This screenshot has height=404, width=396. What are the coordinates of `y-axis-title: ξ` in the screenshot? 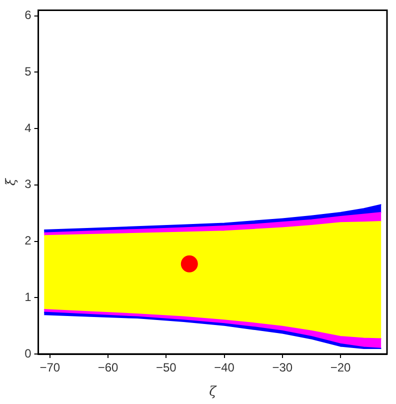 It's located at (12, 182).